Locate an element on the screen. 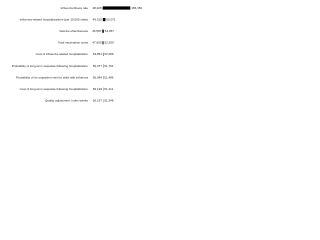 This screenshot has width=320, height=240. low-label: 48,225 is located at coordinates (97, 8).